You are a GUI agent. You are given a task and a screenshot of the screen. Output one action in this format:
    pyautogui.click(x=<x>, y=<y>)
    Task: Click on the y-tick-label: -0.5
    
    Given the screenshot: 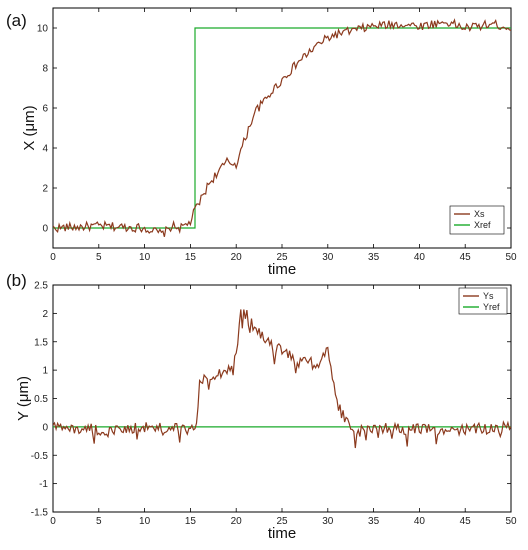 What is the action you would take?
    pyautogui.click(x=40, y=456)
    